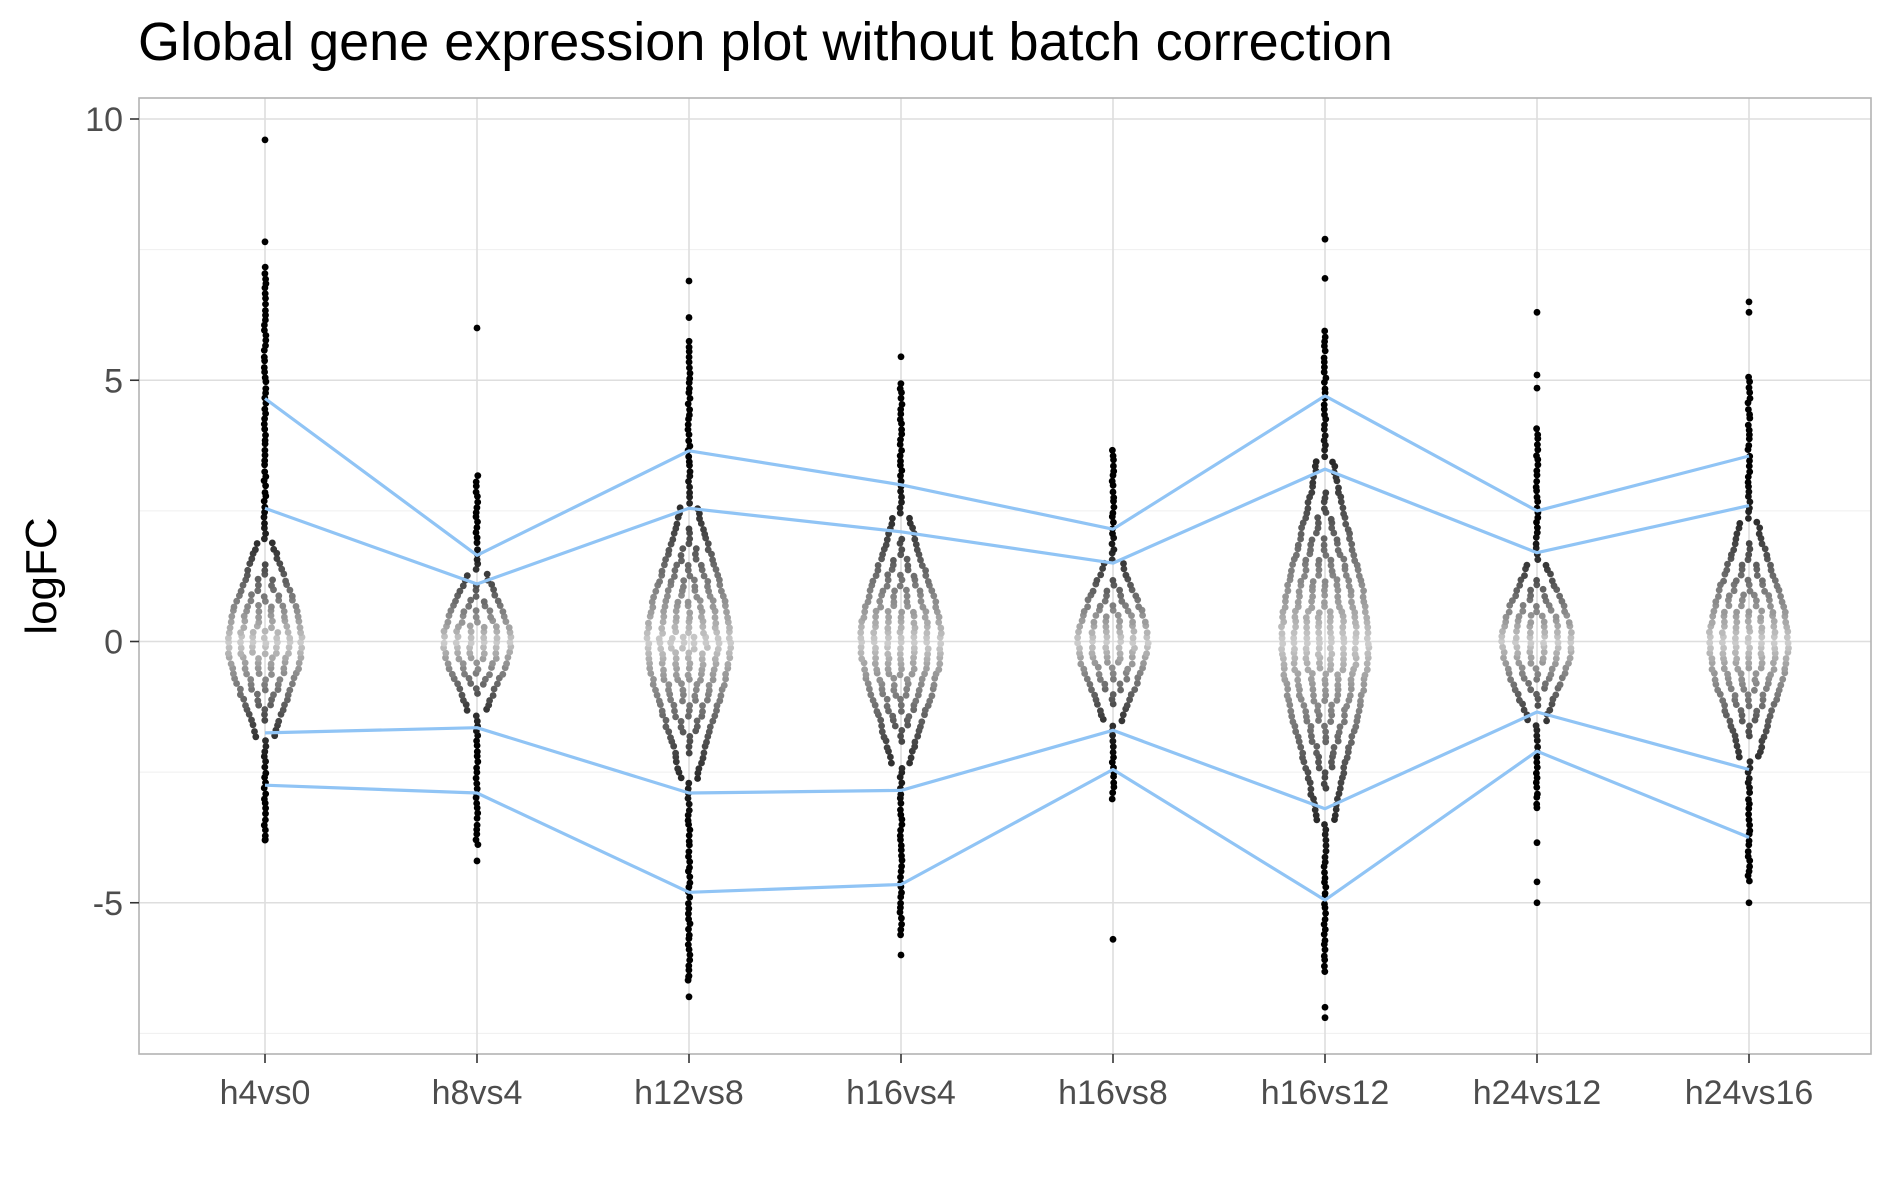 This screenshot has height=1181, width=1889. I want to click on y-tick-label: -5, so click(108, 904).